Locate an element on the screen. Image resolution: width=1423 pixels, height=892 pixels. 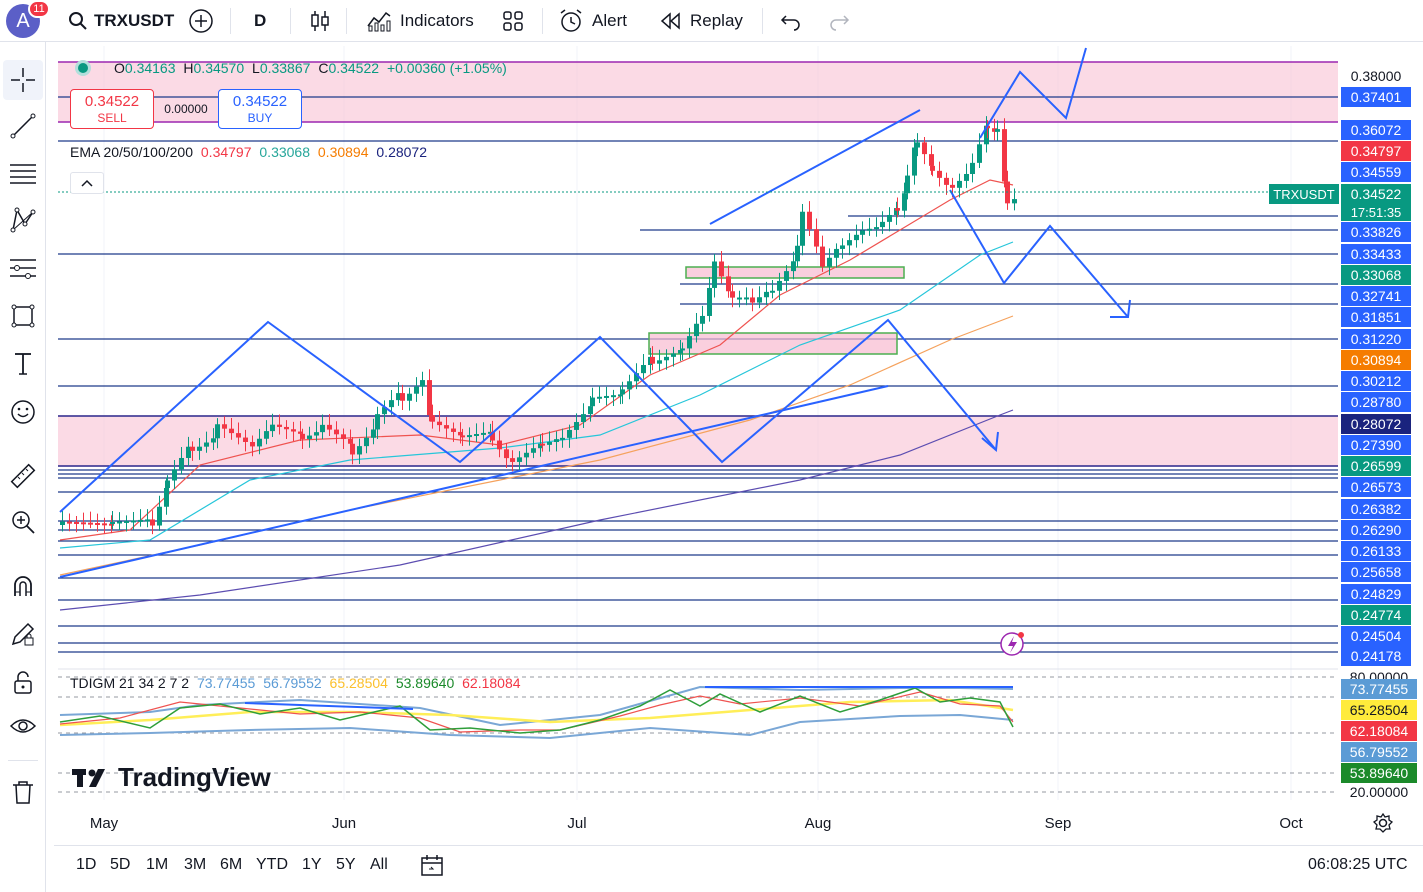
date-range-button is located at coordinates (432, 868).